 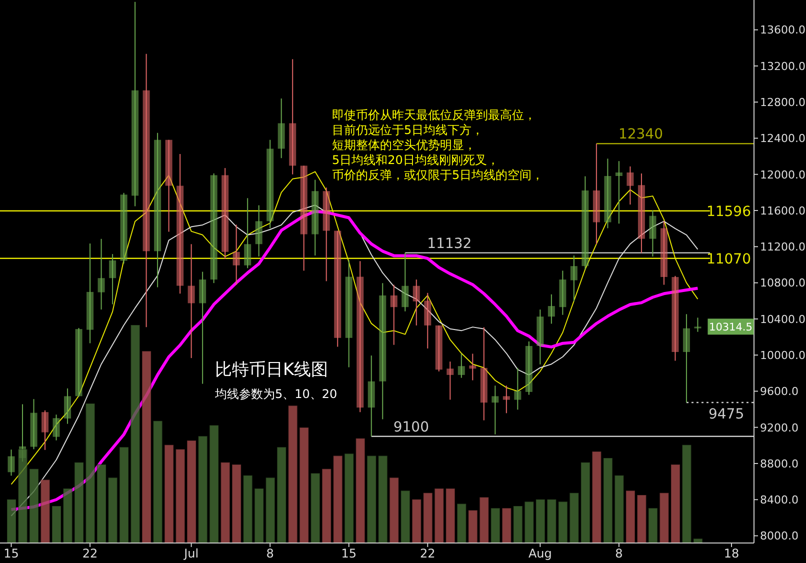 What do you see at coordinates (276, 394) in the screenshot?
I see `text: 均线参数为5、10、20` at bounding box center [276, 394].